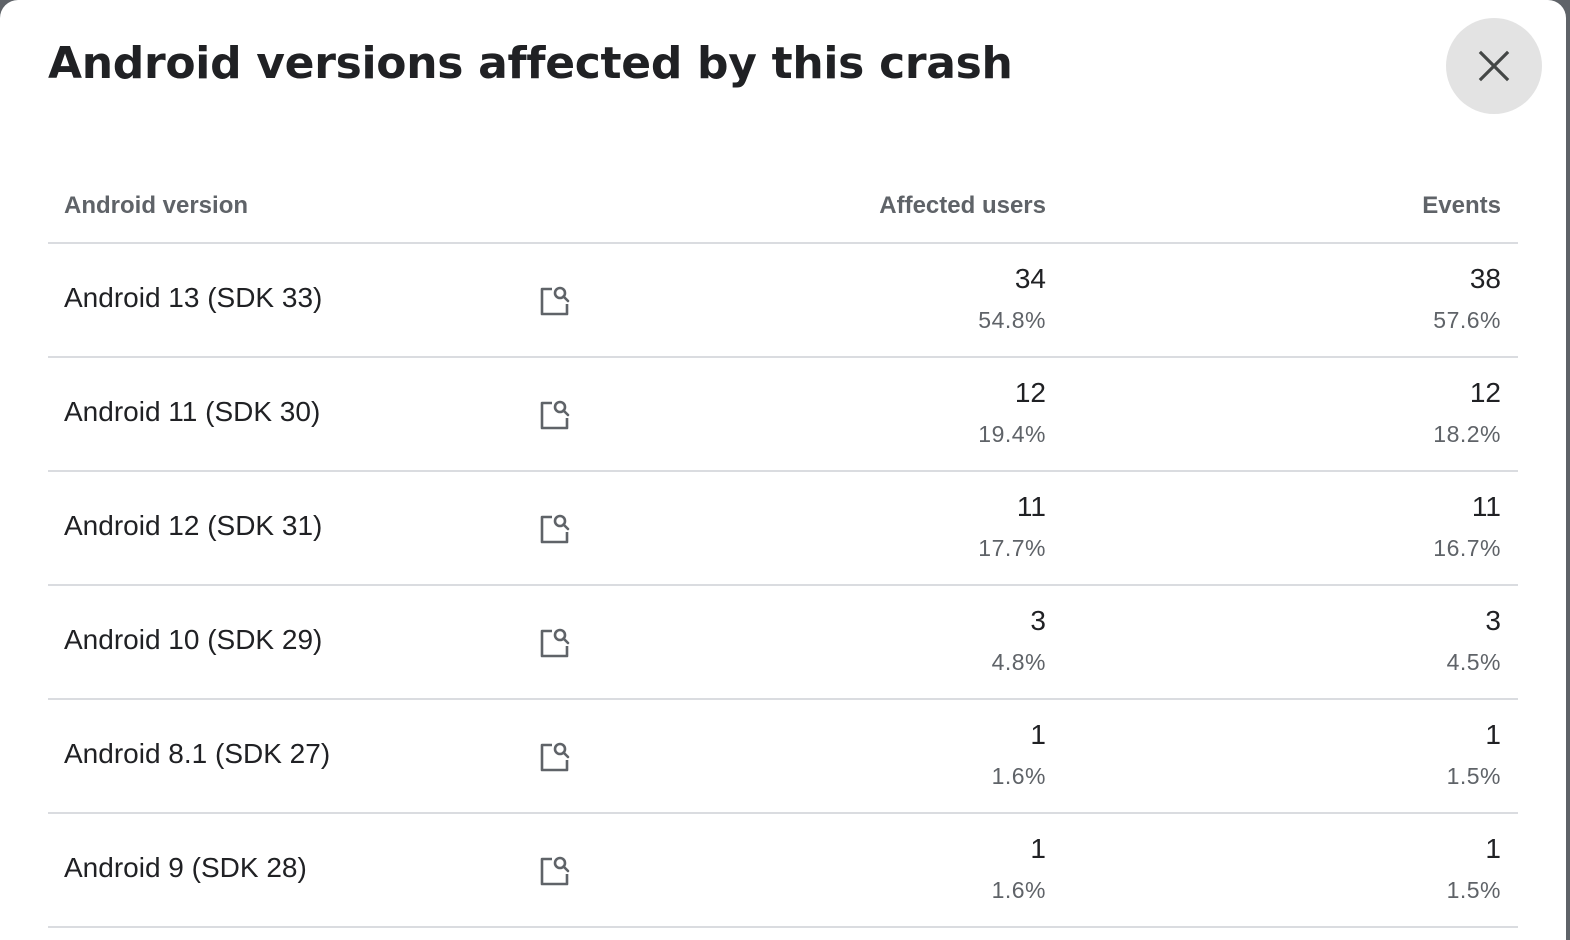  I want to click on events-cell: 11 16.7%, so click(1467, 526).